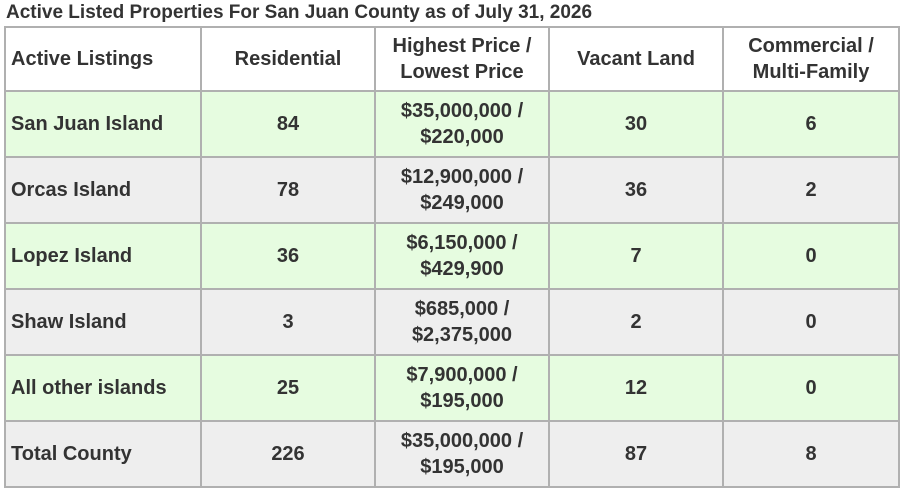 The image size is (901, 491). What do you see at coordinates (811, 454) in the screenshot?
I see `row-commercial: 8` at bounding box center [811, 454].